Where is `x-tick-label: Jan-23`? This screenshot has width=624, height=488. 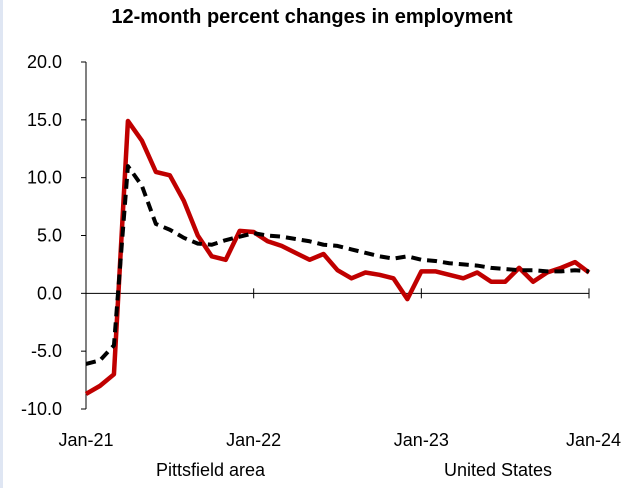 x-tick-label: Jan-23 is located at coordinates (421, 440).